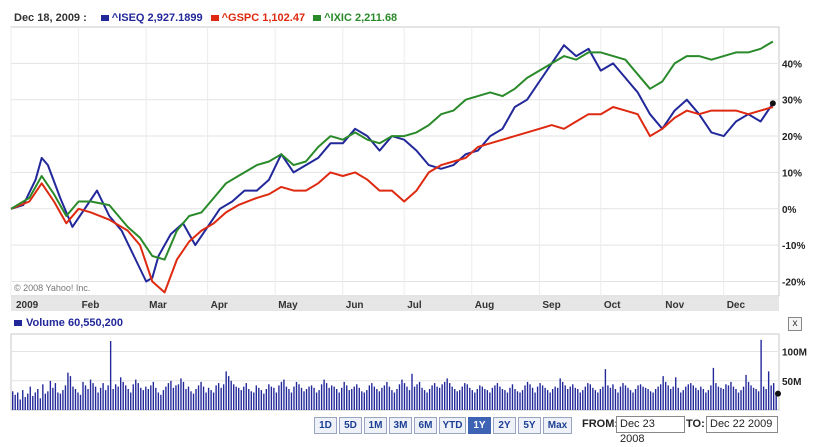 The image size is (828, 447). What do you see at coordinates (350, 425) in the screenshot?
I see `range-5d-button: 5D` at bounding box center [350, 425].